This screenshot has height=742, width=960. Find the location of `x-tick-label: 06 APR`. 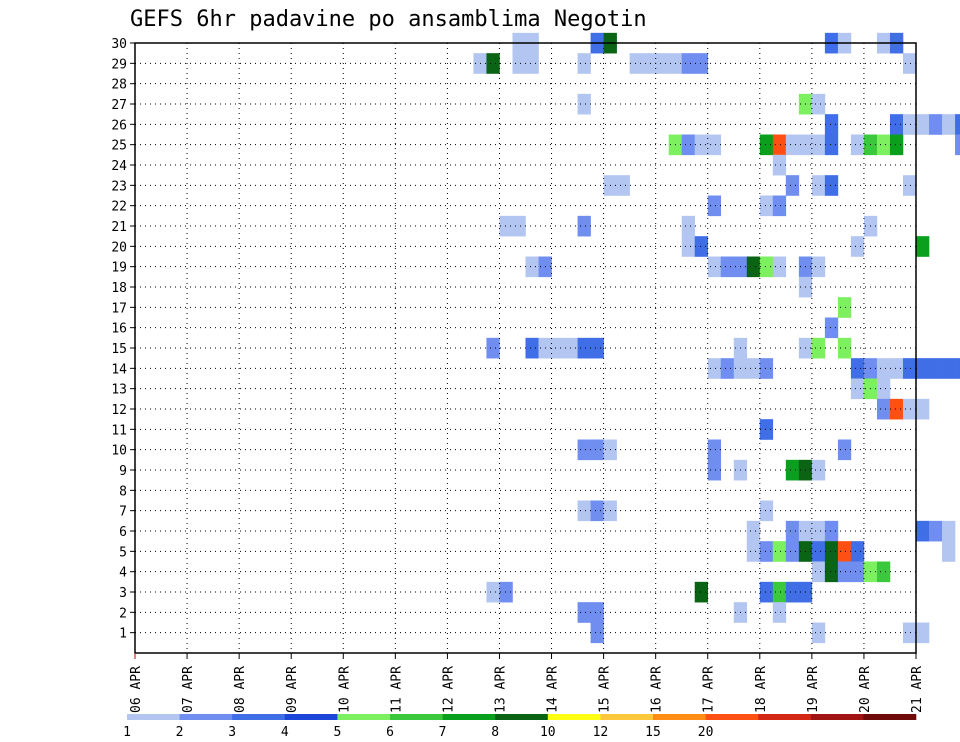

x-tick-label: 06 APR is located at coordinates (136, 689).